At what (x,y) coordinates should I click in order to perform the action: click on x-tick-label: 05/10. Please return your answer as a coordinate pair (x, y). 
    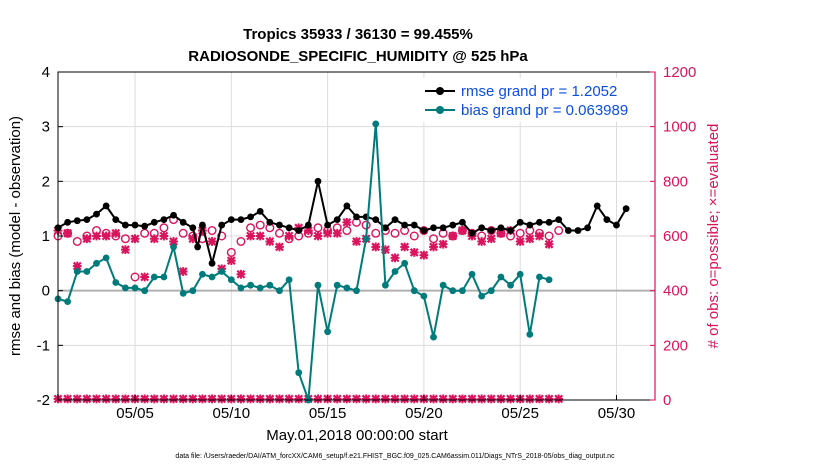
    Looking at the image, I should click on (232, 413).